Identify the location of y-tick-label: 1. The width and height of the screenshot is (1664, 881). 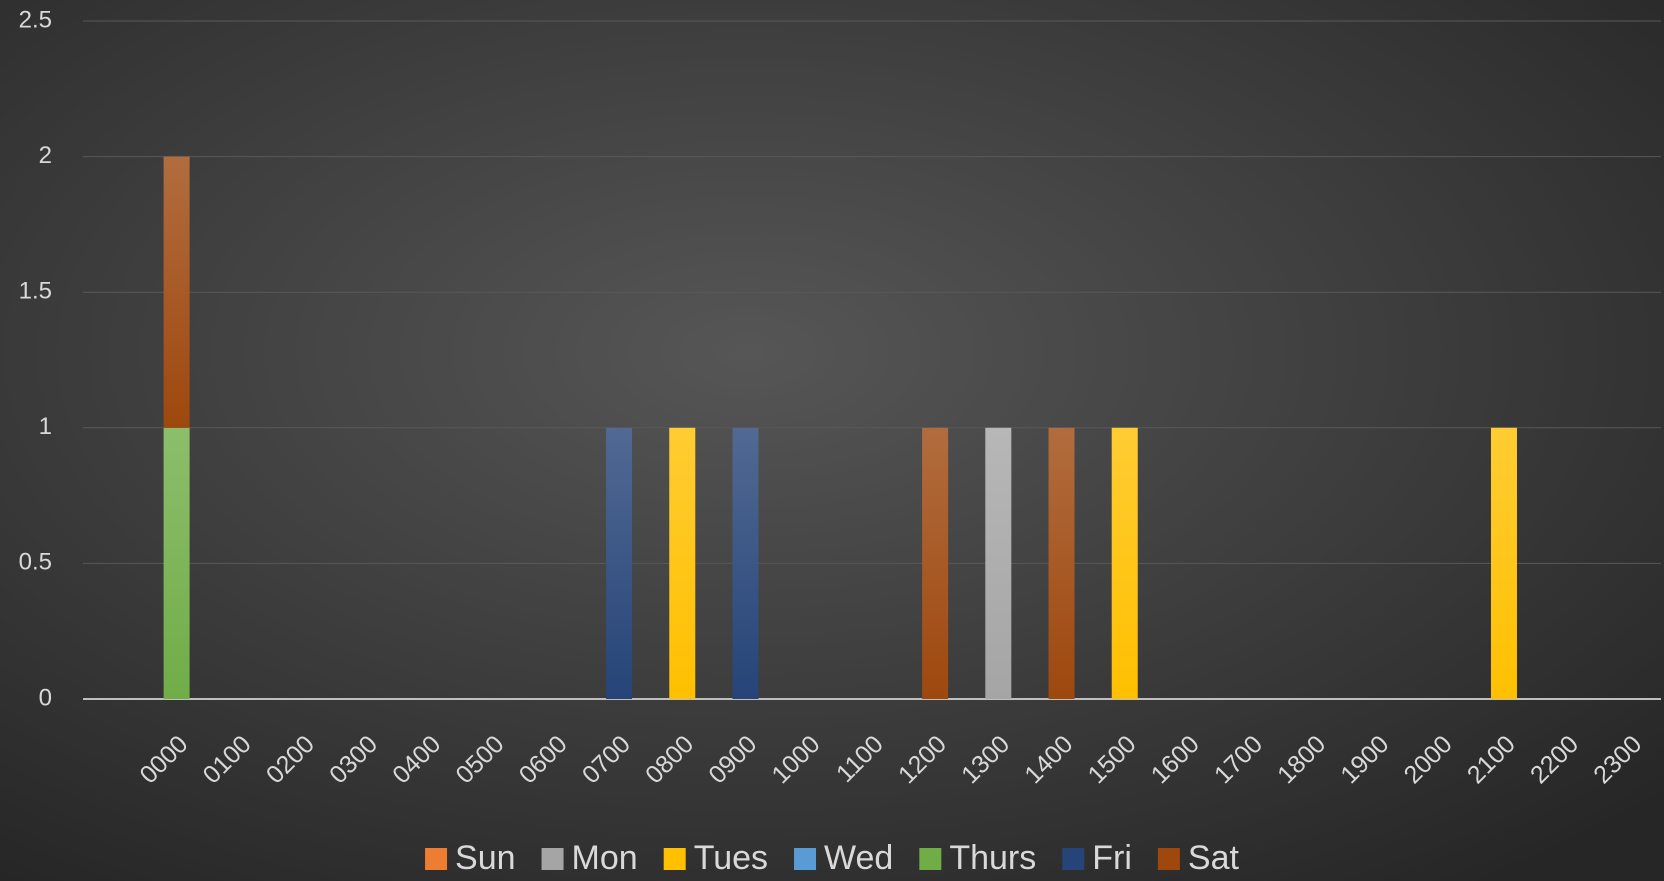
(45, 426).